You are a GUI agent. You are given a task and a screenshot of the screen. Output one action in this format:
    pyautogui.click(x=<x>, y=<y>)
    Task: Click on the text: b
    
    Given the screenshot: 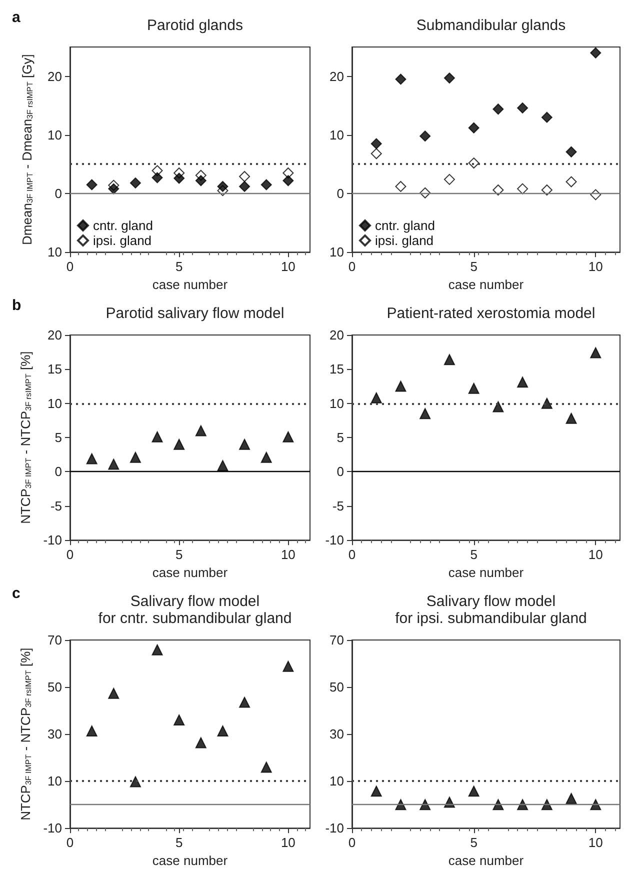 What is the action you would take?
    pyautogui.click(x=17, y=305)
    